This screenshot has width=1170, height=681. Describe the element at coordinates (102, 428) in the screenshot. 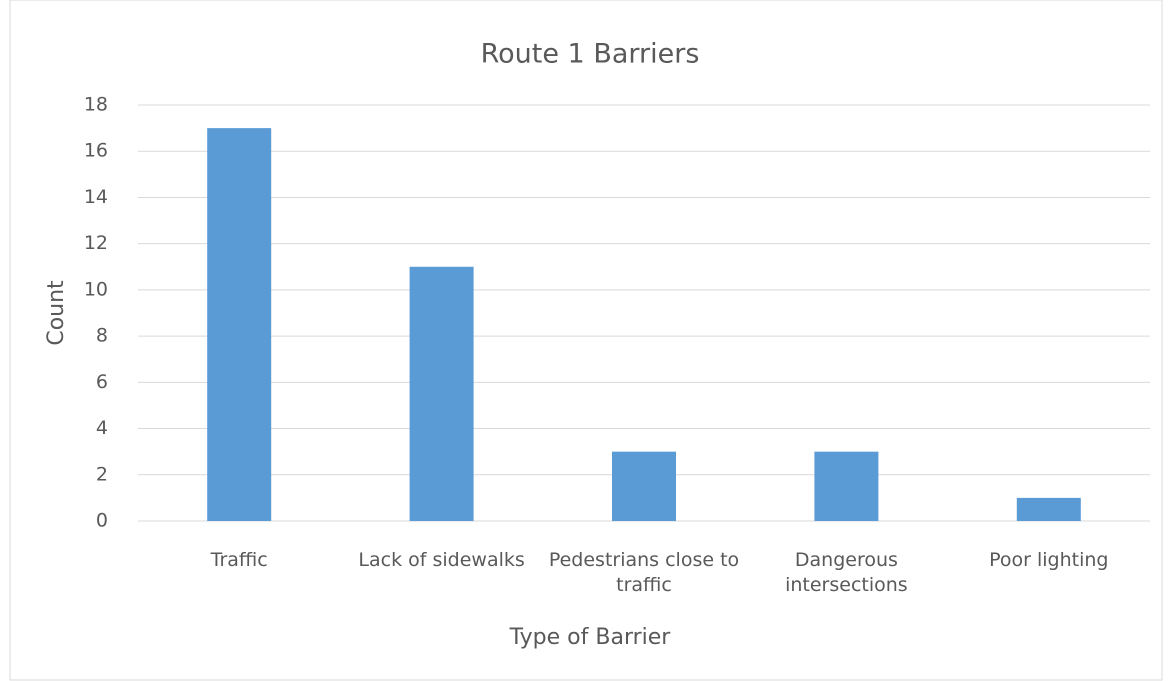

I see `y-tick-label: 4` at that location.